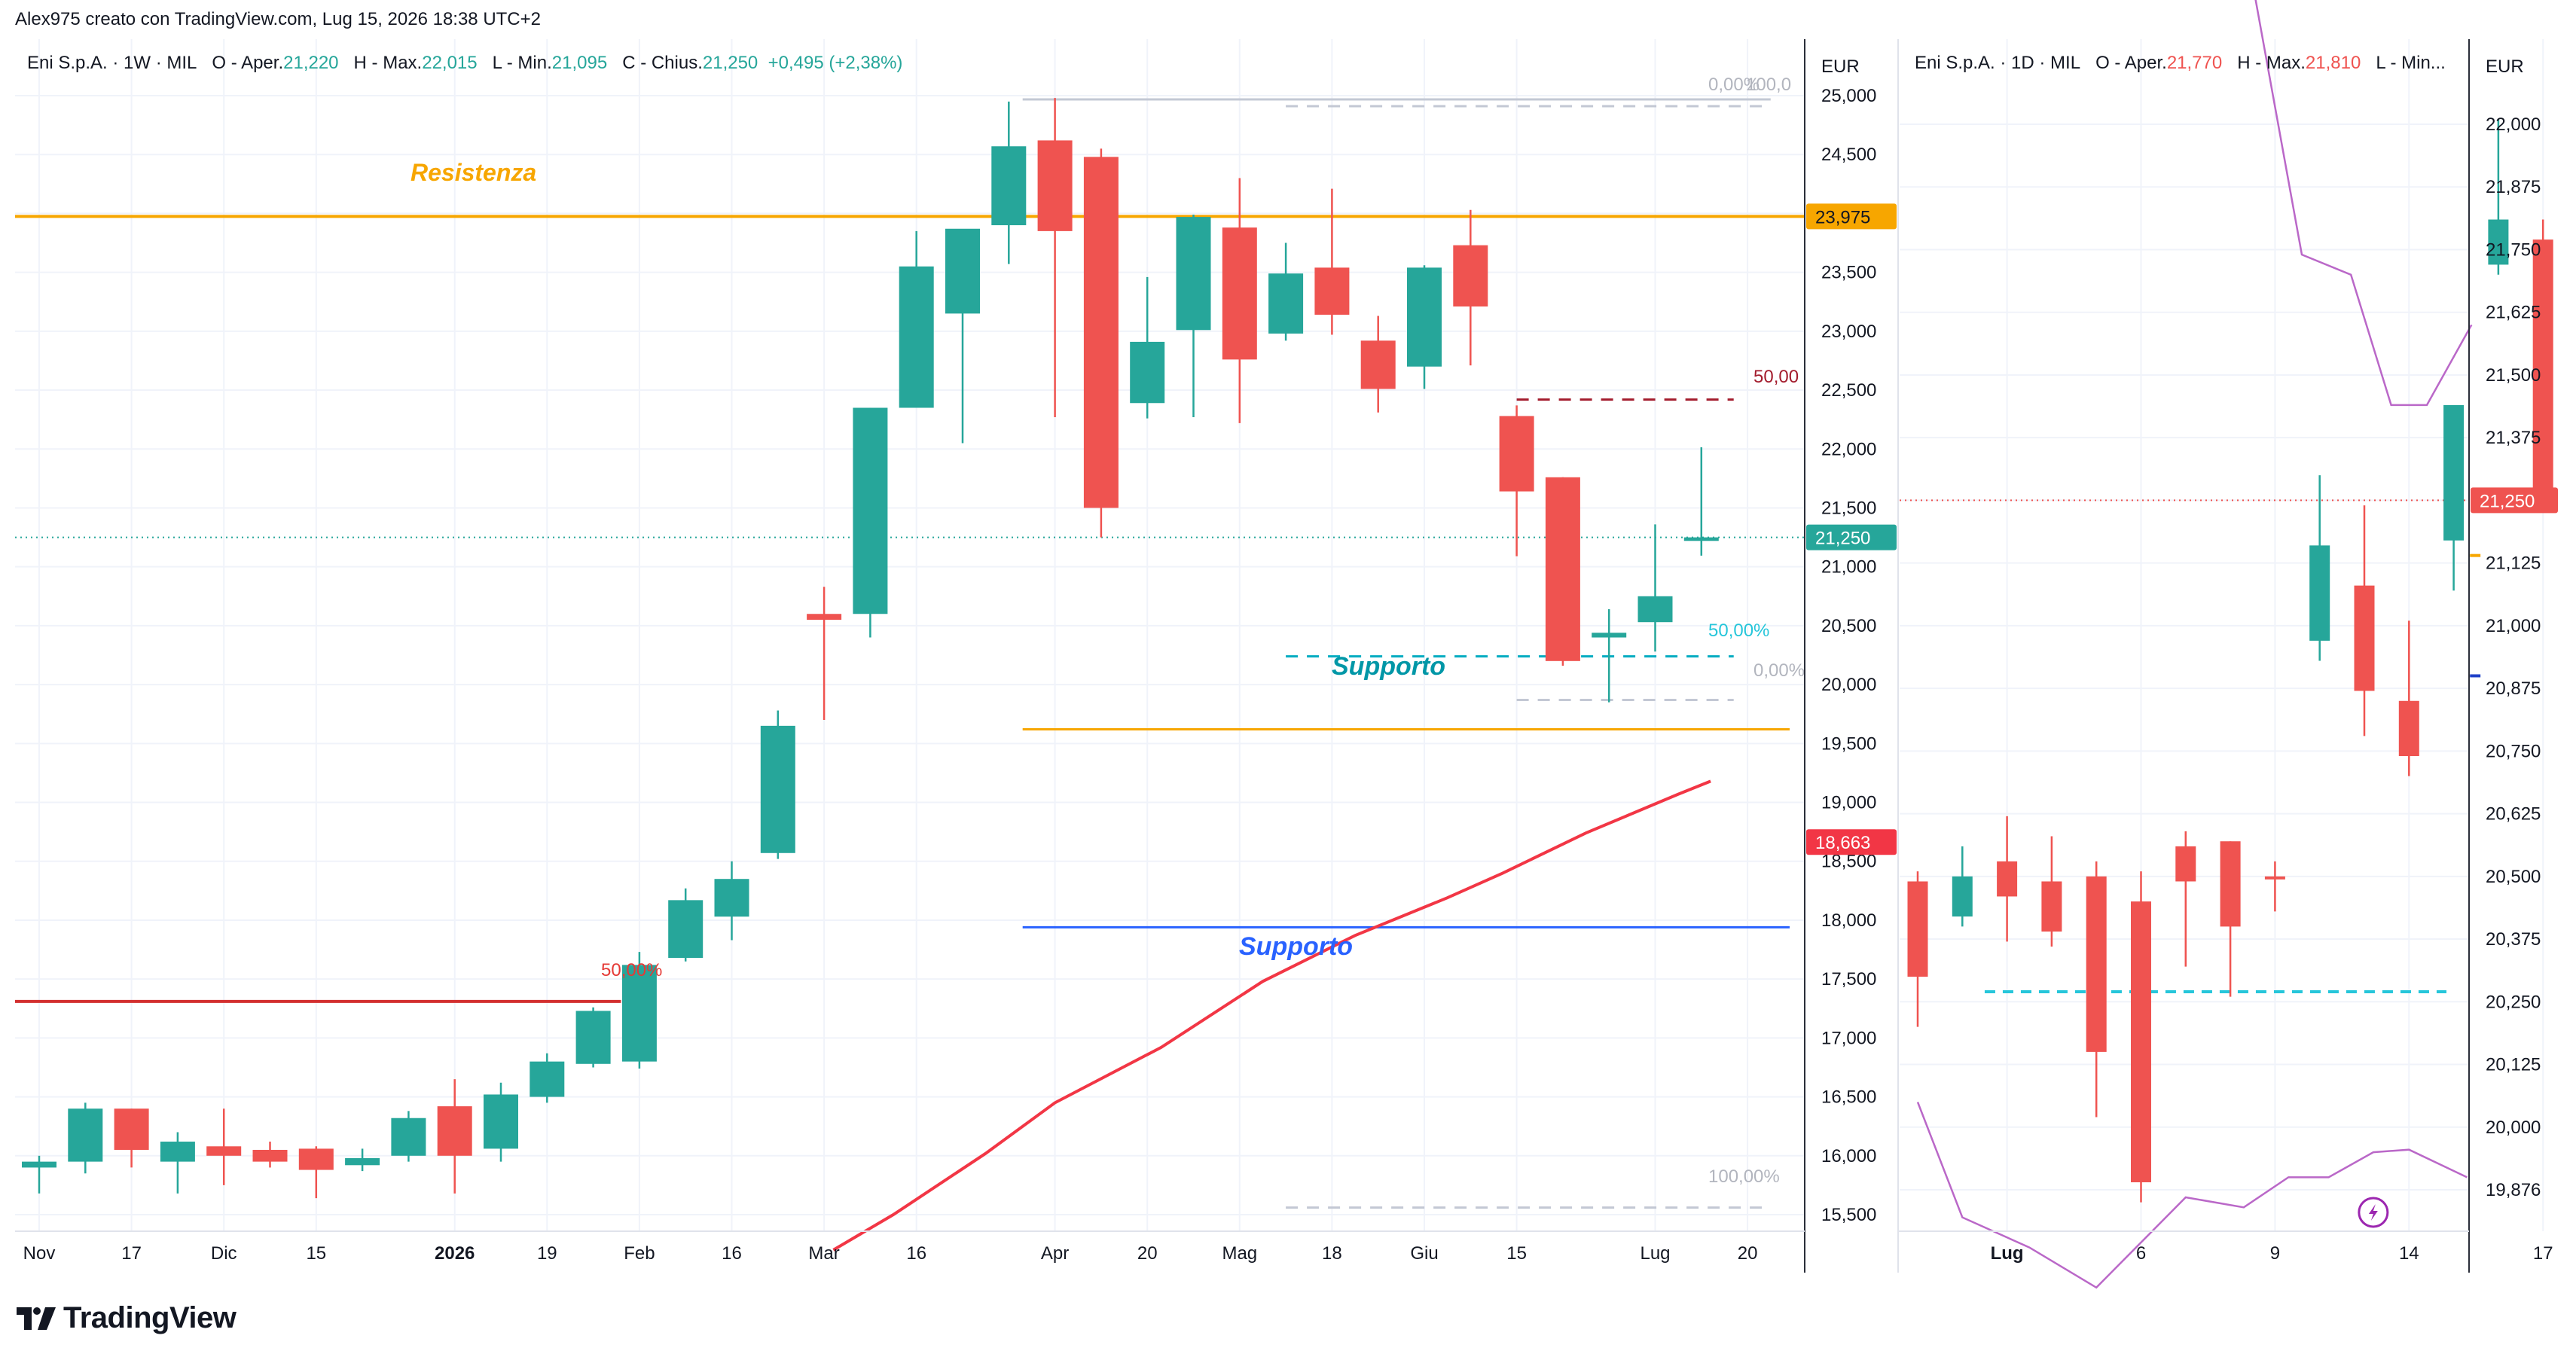  Describe the element at coordinates (1849, 96) in the screenshot. I see `y-tick-label: 25,000` at that location.